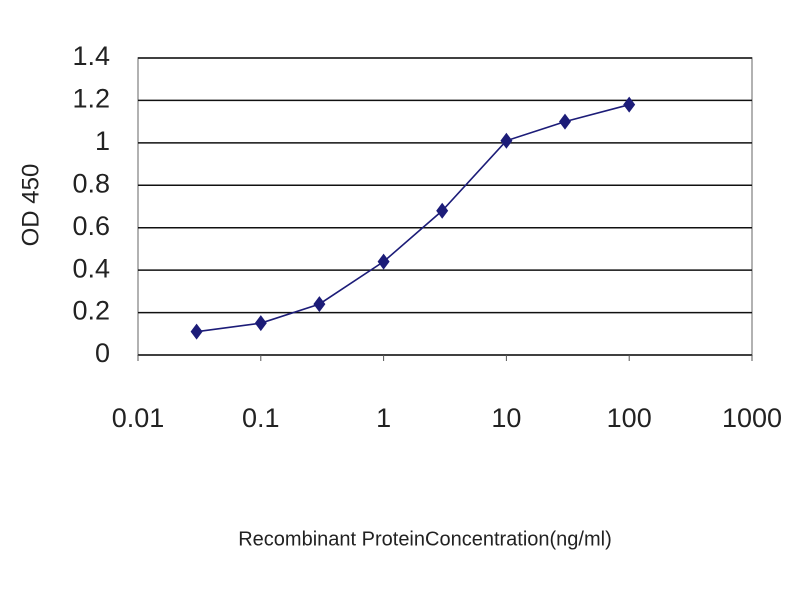 The height and width of the screenshot is (600, 800). Describe the element at coordinates (102, 353) in the screenshot. I see `y-tick-label: 0` at that location.